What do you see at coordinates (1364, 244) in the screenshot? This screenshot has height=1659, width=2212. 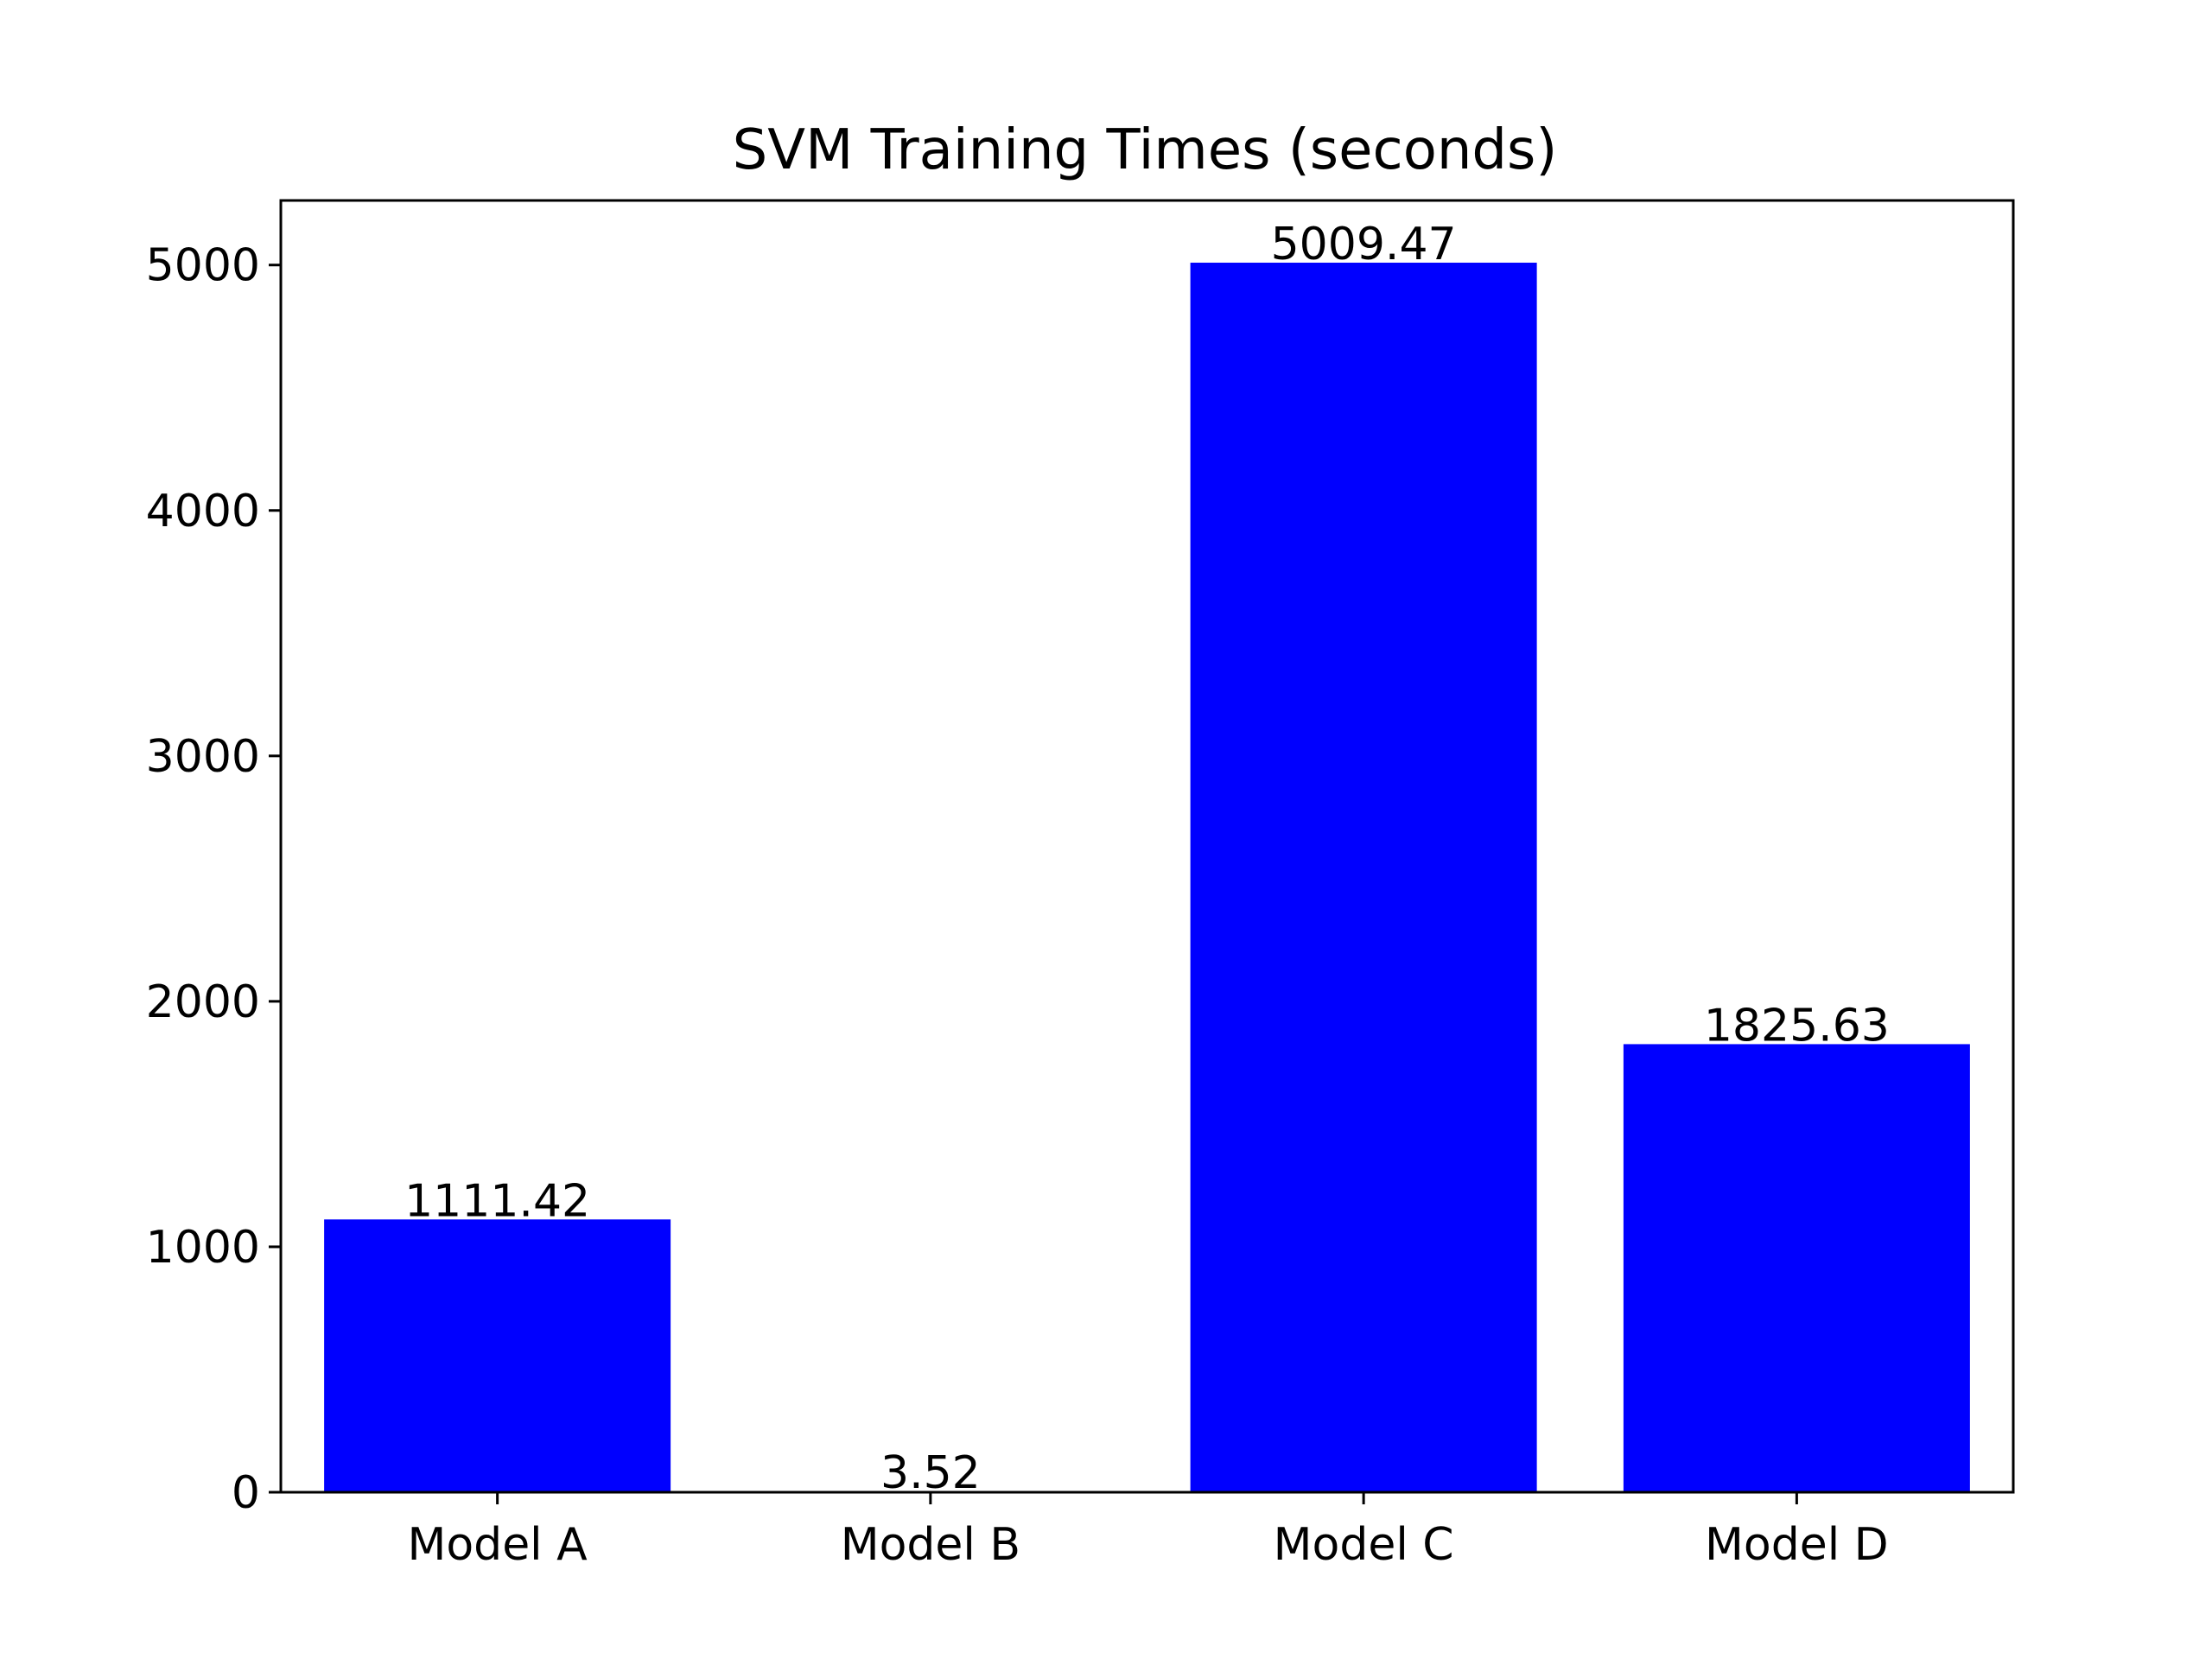 I see `data-label: 5009.47` at bounding box center [1364, 244].